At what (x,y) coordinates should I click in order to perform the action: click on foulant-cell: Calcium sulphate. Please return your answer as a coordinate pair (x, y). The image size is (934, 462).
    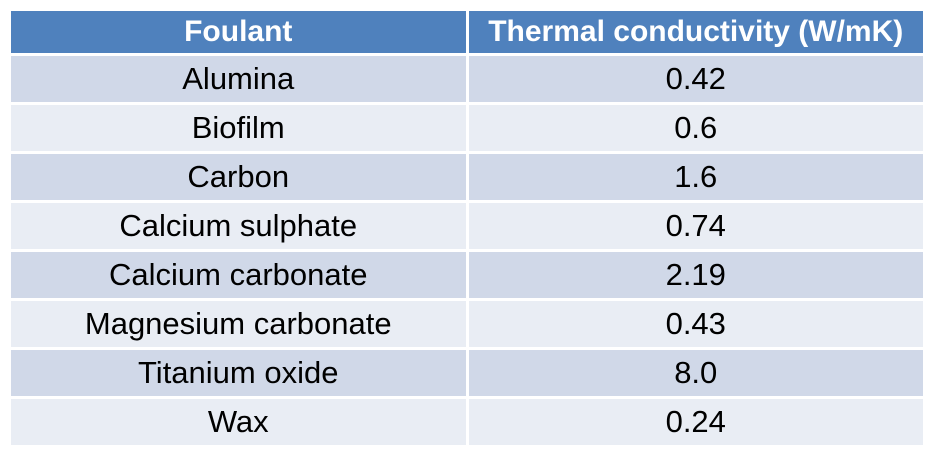
    Looking at the image, I should click on (238, 226).